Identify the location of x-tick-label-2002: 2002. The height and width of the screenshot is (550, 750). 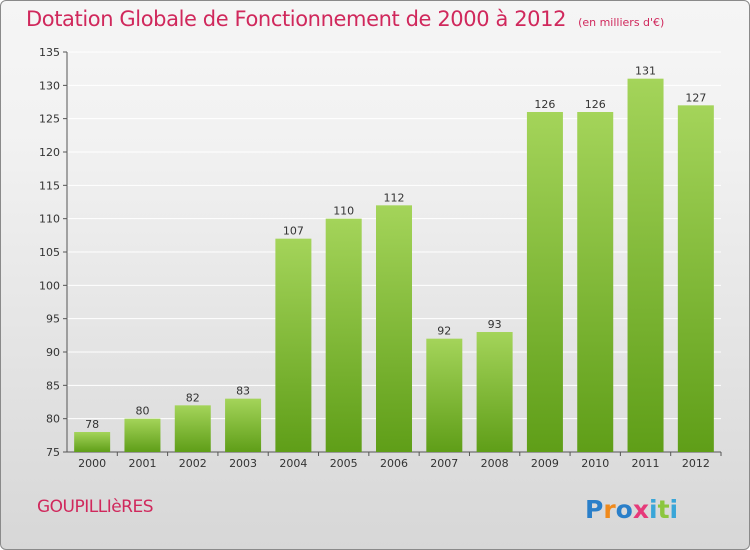
(193, 463).